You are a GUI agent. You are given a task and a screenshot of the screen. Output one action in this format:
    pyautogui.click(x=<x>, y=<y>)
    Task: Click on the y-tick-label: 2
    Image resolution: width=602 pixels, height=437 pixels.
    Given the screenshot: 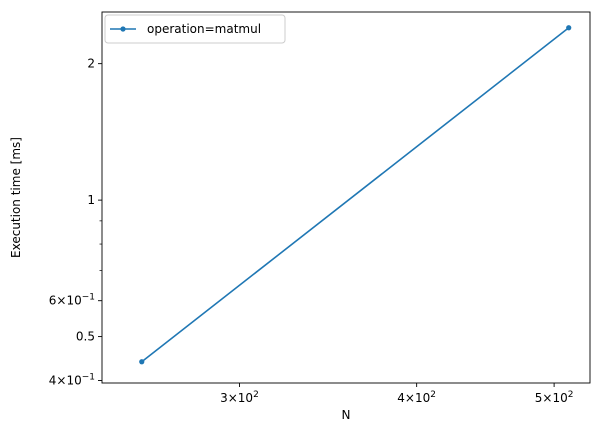 What is the action you would take?
    pyautogui.click(x=91, y=64)
    